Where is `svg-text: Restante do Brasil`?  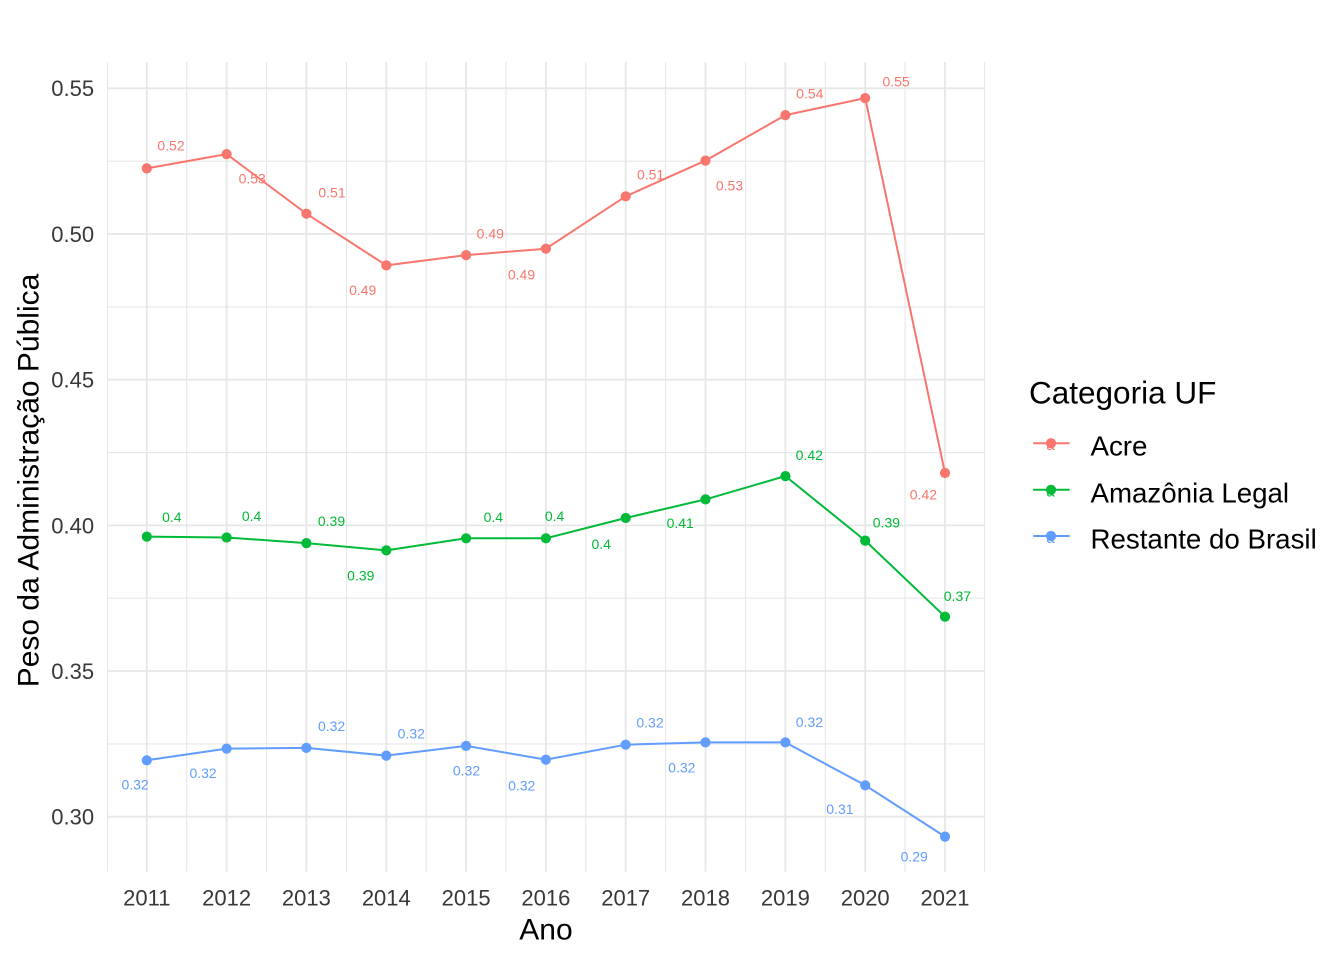 svg-text: Restante do Brasil is located at coordinates (1204, 539).